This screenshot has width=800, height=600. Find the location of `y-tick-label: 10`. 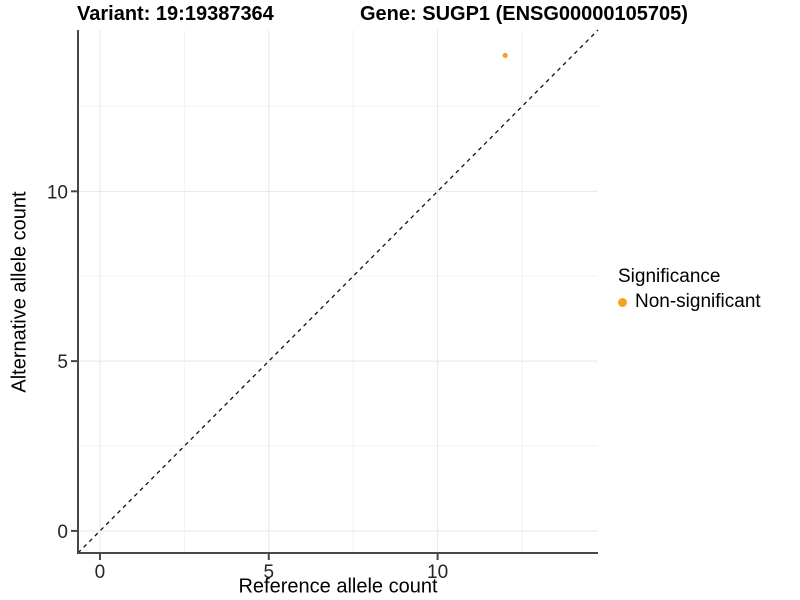

y-tick-label: 10 is located at coordinates (57, 192).